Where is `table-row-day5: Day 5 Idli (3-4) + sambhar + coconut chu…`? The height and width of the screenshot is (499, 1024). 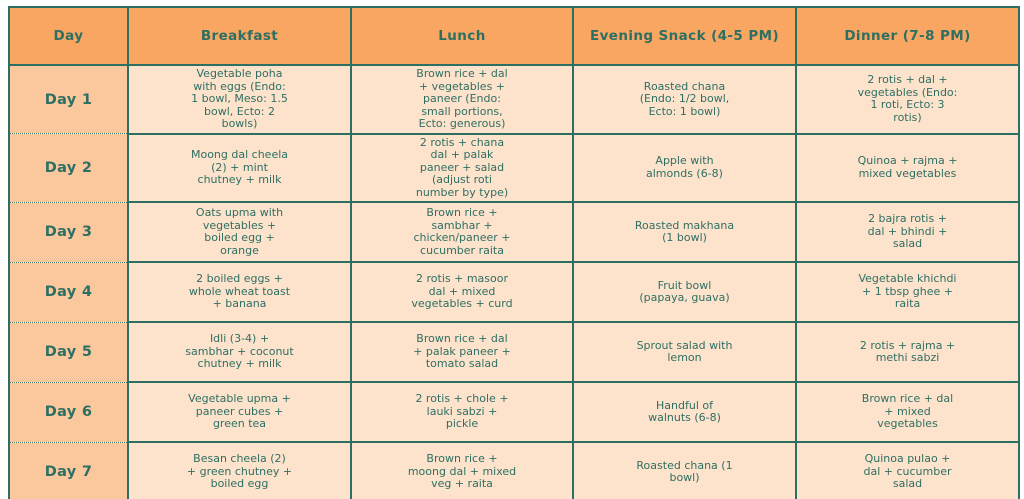
table-row-day5: Day 5 Idli (3-4) + sambhar + coconut chu… is located at coordinates (514, 352).